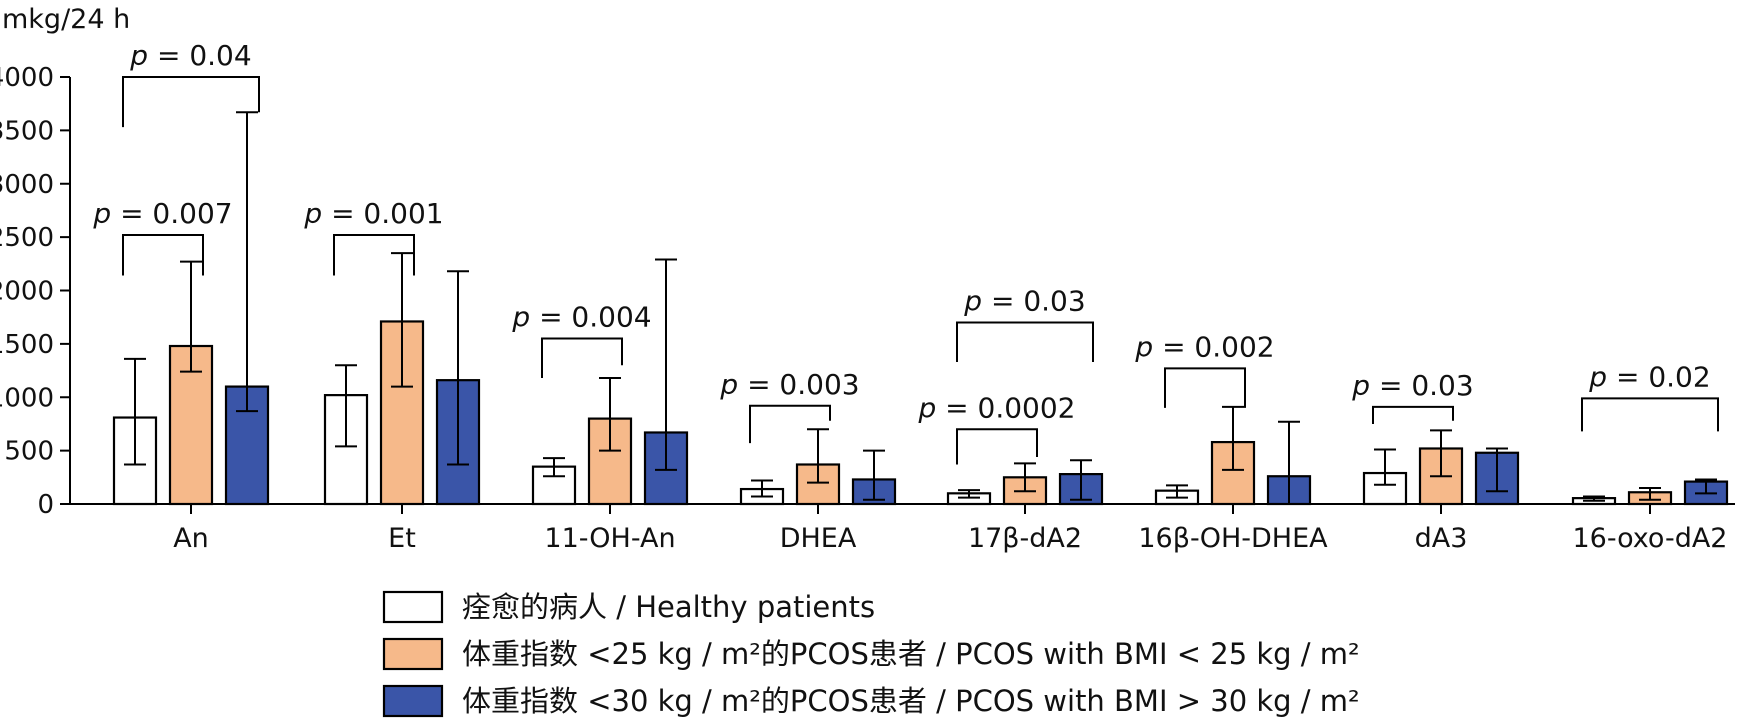 The image size is (1757, 724). What do you see at coordinates (27, 131) in the screenshot?
I see `y-tick-label: 3500` at bounding box center [27, 131].